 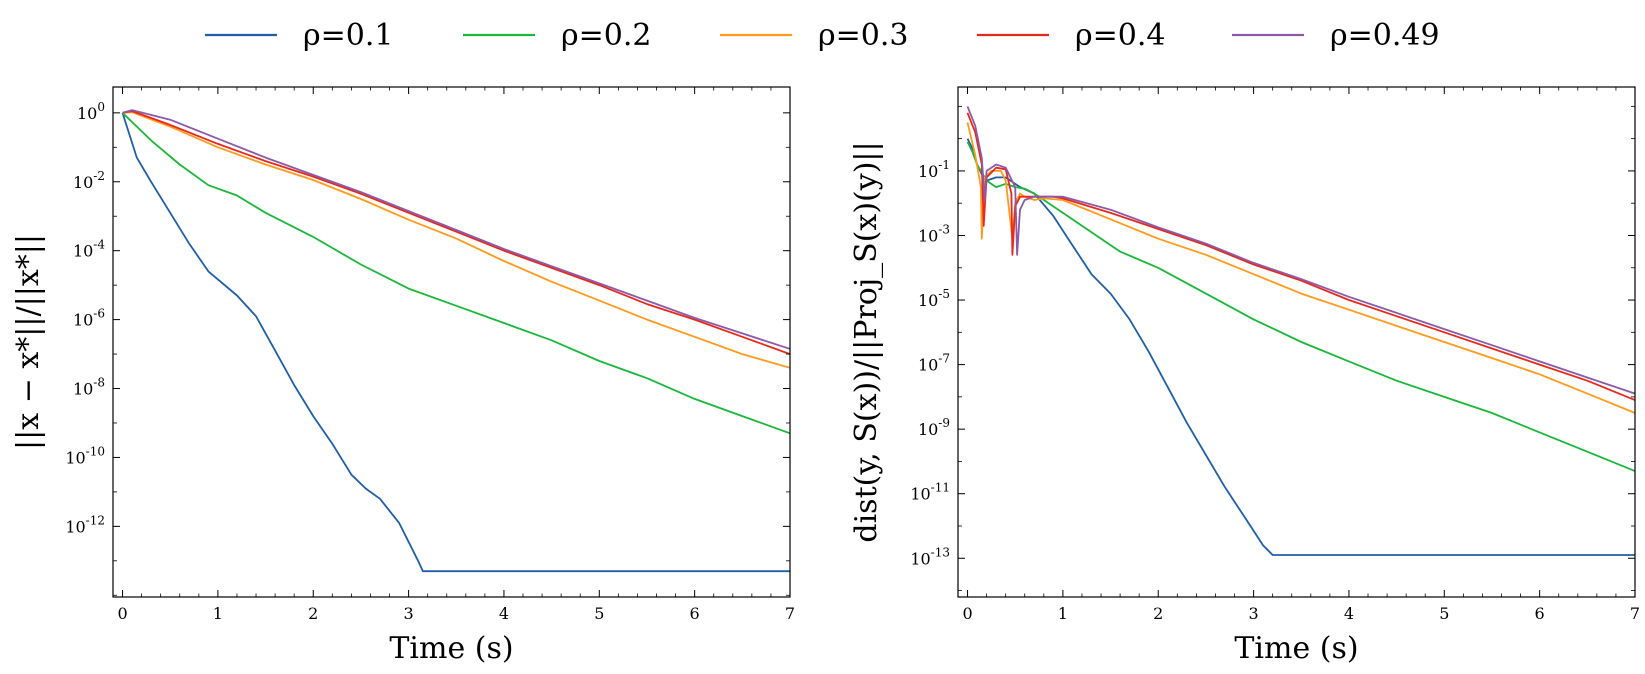 What do you see at coordinates (606, 35) in the screenshot?
I see `legend-label: ρ=0.2` at bounding box center [606, 35].